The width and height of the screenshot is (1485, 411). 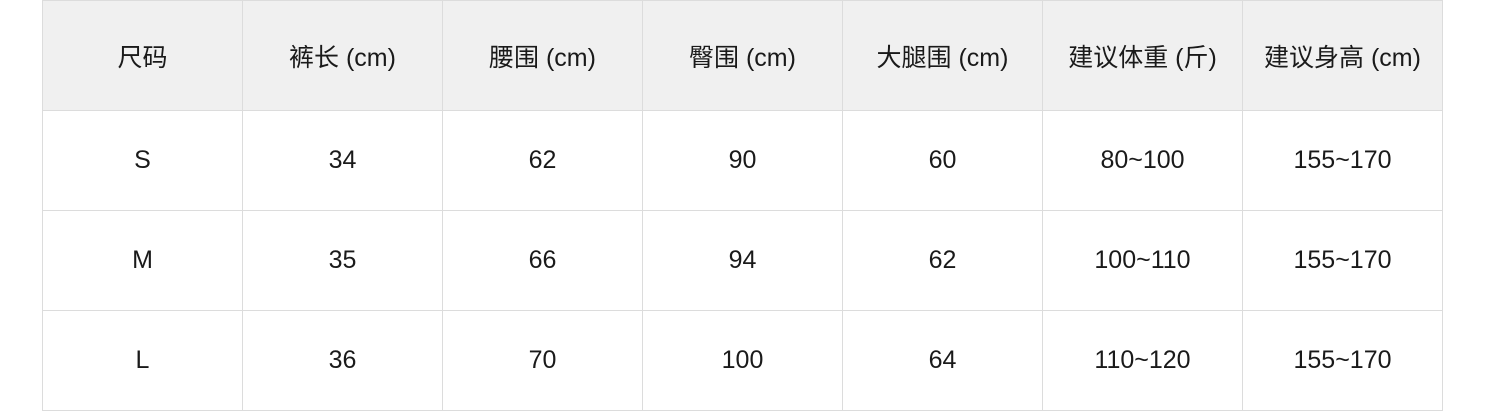 I want to click on cell-hip: 94, so click(x=742, y=260).